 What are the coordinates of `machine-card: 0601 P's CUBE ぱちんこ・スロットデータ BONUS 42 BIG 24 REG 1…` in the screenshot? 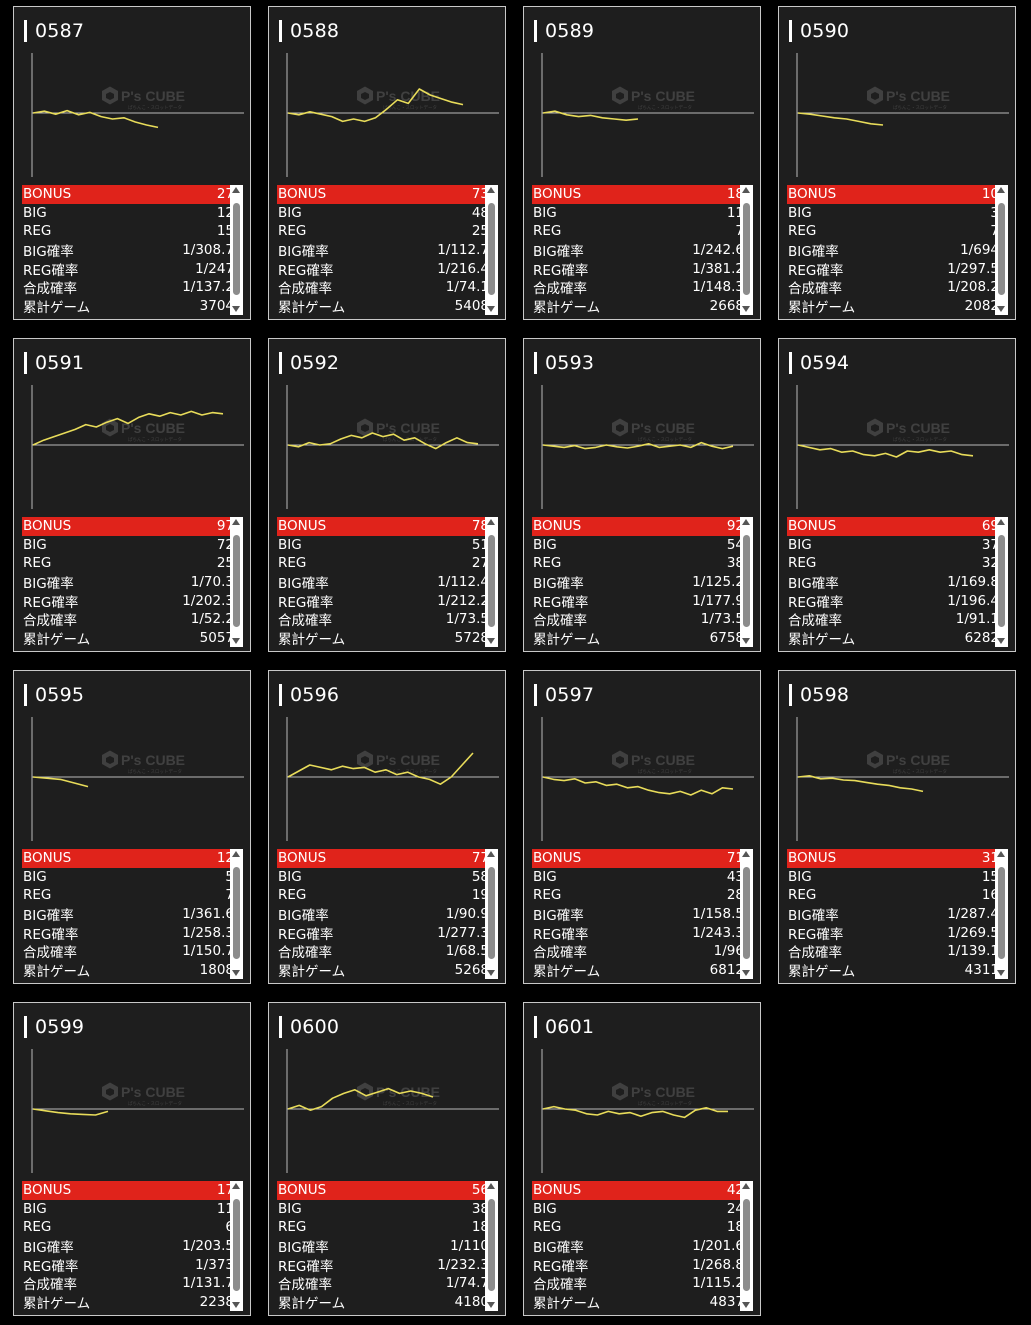 It's located at (642, 1159).